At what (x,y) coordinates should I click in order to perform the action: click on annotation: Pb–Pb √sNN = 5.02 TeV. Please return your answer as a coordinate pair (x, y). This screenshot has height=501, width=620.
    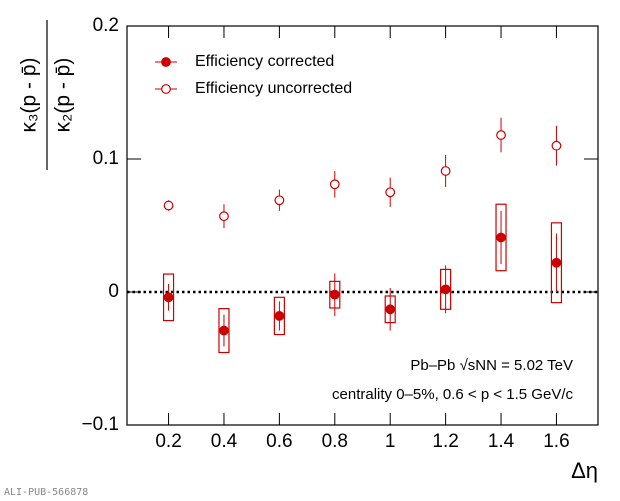
    Looking at the image, I should click on (491, 365).